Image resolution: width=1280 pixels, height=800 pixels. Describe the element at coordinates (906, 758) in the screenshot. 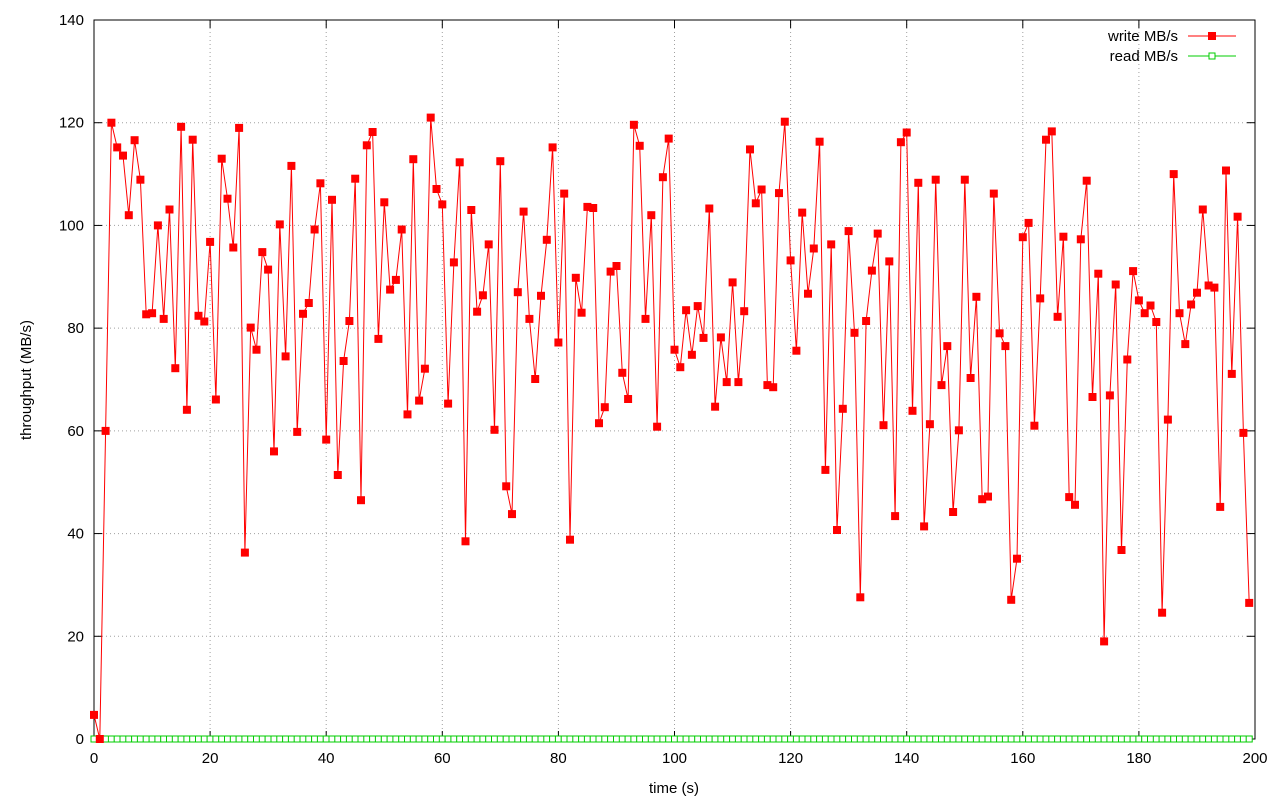

I see `x-tick-label: 140` at that location.